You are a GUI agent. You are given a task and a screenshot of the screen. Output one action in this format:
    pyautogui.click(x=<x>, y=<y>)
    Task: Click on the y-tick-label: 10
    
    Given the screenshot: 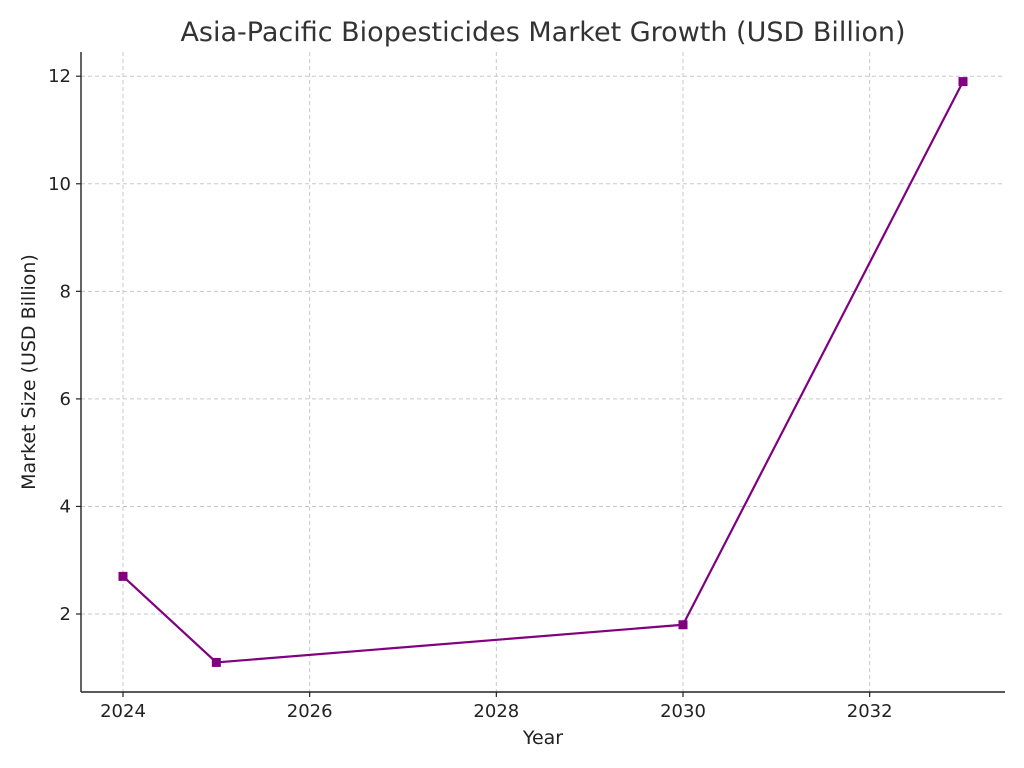 What is the action you would take?
    pyautogui.click(x=59, y=184)
    